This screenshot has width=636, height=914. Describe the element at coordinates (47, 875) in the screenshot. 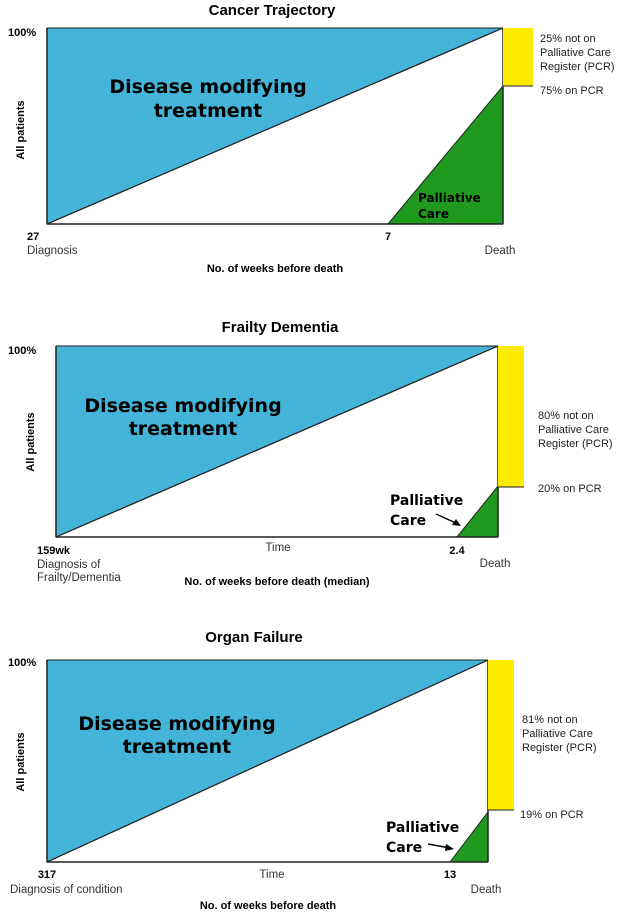

I see `organ-start-tick: 317` at that location.